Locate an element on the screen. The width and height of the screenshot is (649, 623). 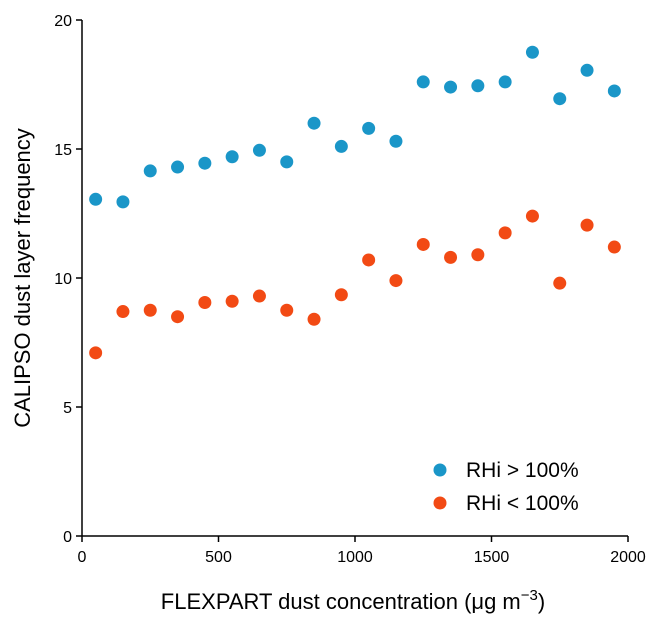
x-tick-label: 0 is located at coordinates (82, 557).